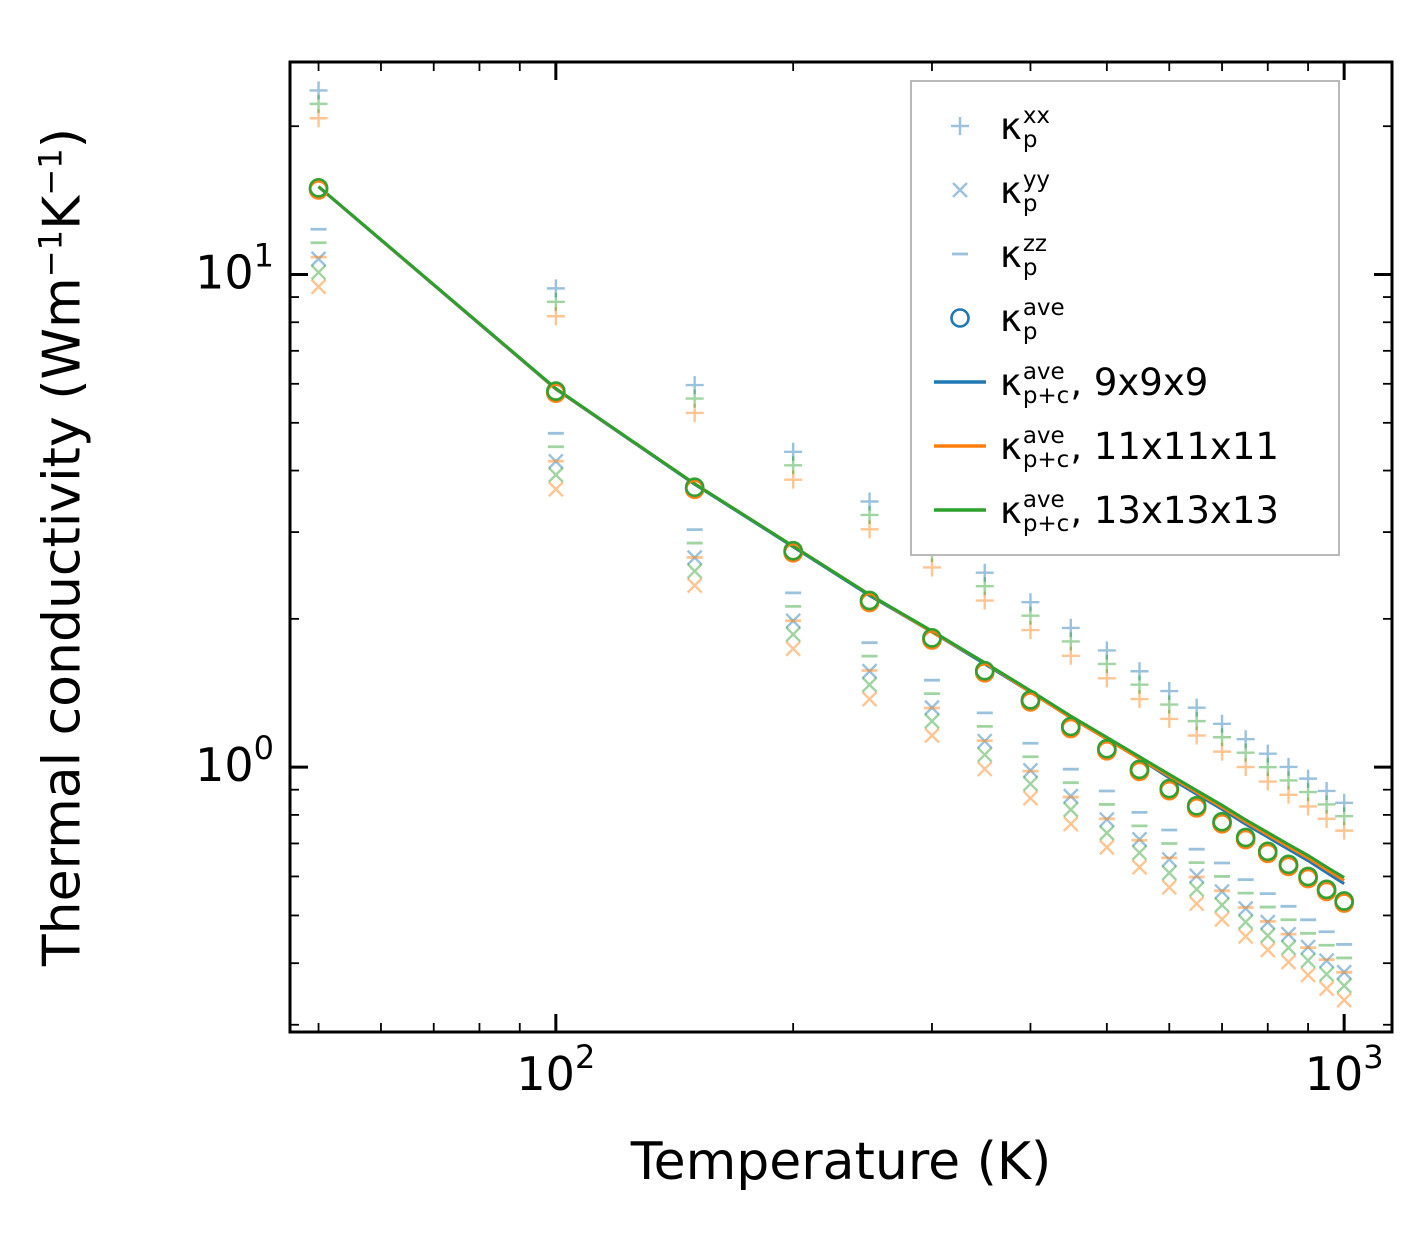 Image resolution: width=1421 pixels, height=1254 pixels. What do you see at coordinates (50, 172) in the screenshot?
I see `y-axis-label-sup2: −1` at bounding box center [50, 172].